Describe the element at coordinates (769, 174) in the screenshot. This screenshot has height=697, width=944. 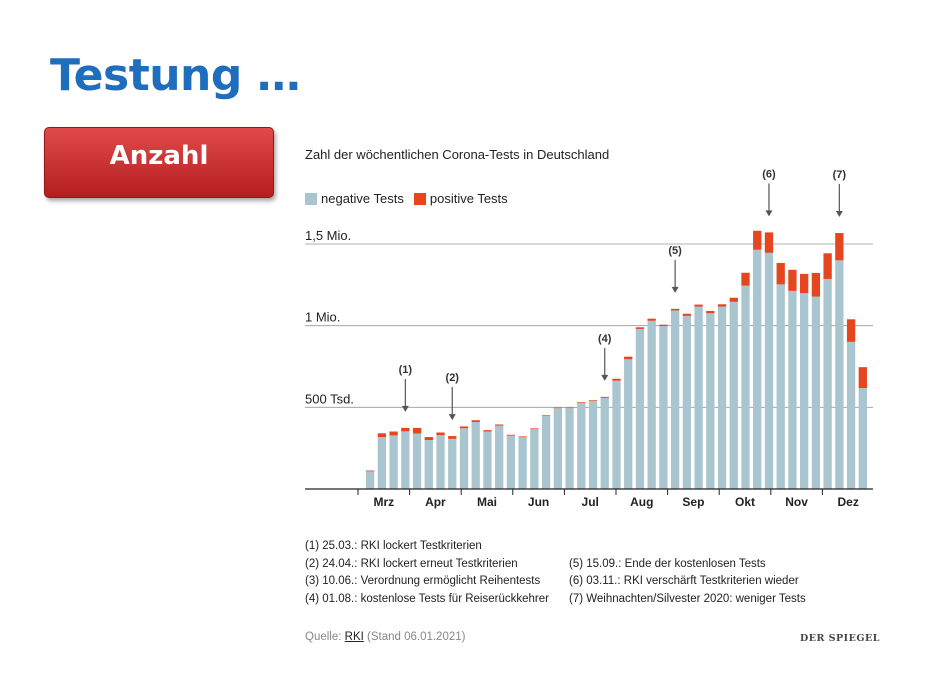
I see `event-marker-label: (6)` at that location.